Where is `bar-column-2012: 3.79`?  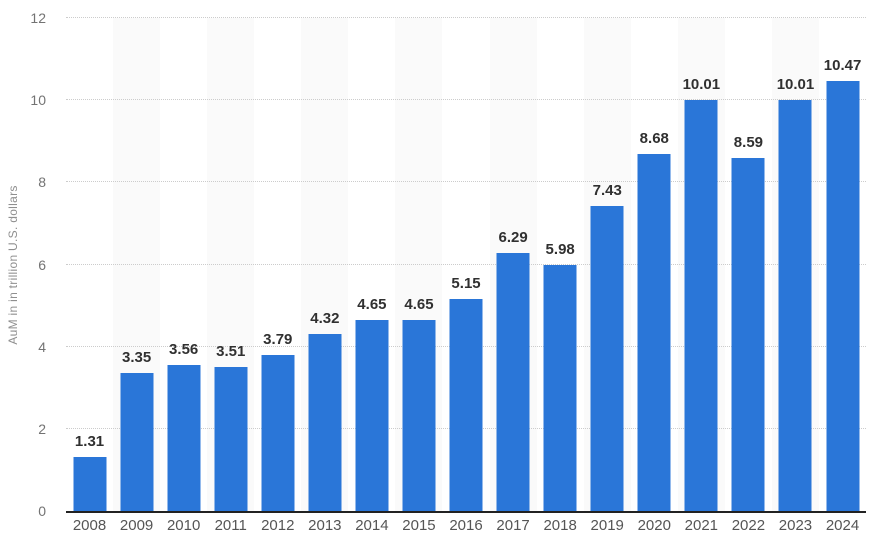
bar-column-2012: 3.79 is located at coordinates (277, 264).